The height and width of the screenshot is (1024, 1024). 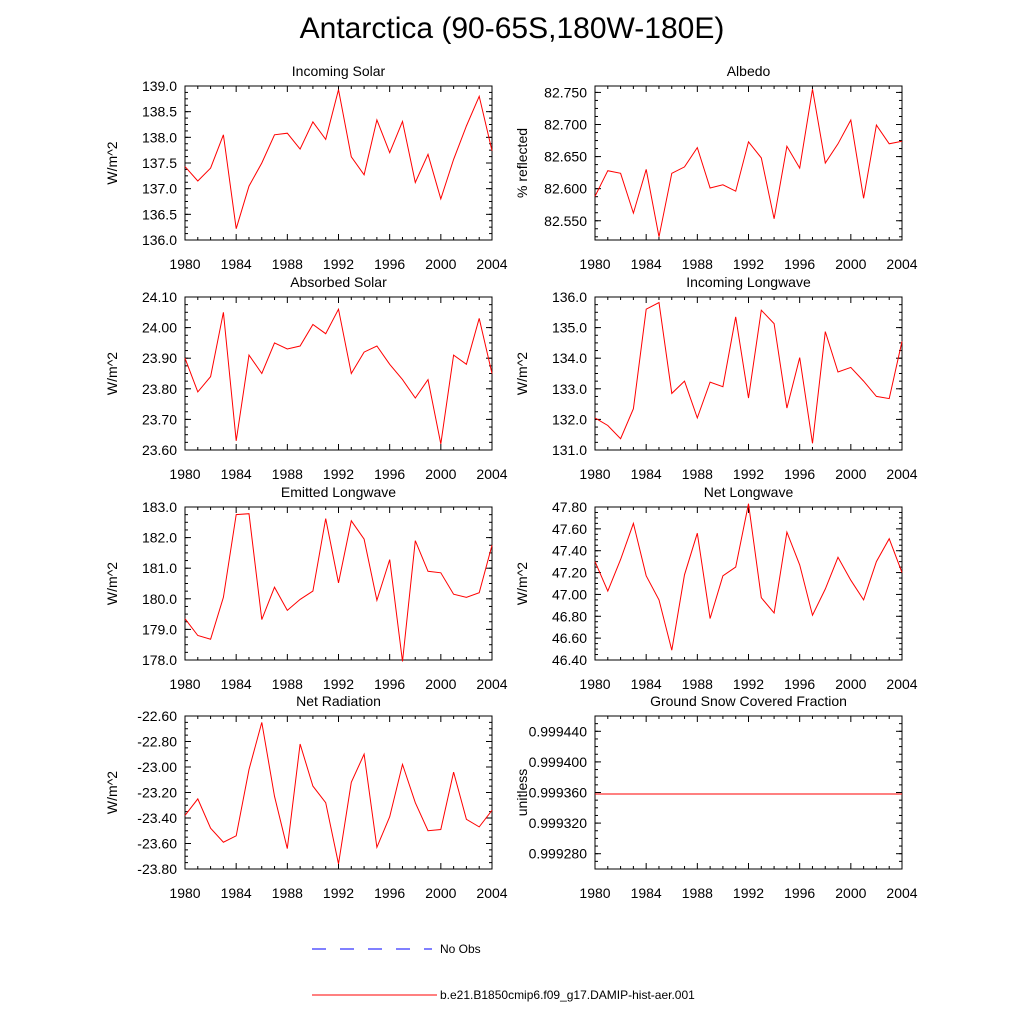 What do you see at coordinates (159, 163) in the screenshot?
I see `y-tick-label: 137.5` at bounding box center [159, 163].